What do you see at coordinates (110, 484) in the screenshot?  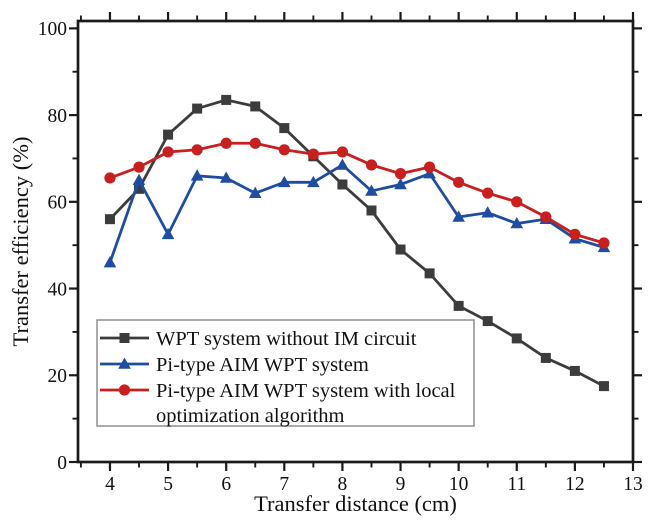 I see `x-tick-label: 4` at bounding box center [110, 484].